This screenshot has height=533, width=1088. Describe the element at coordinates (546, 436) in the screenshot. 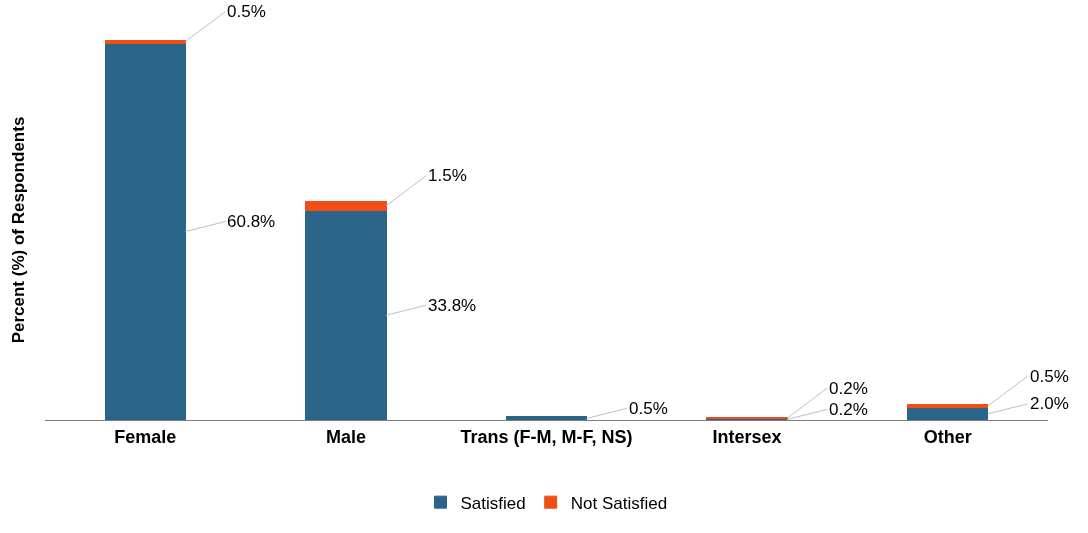

I see `x-tick-label: Trans (F-M, M-F, NS)` at that location.